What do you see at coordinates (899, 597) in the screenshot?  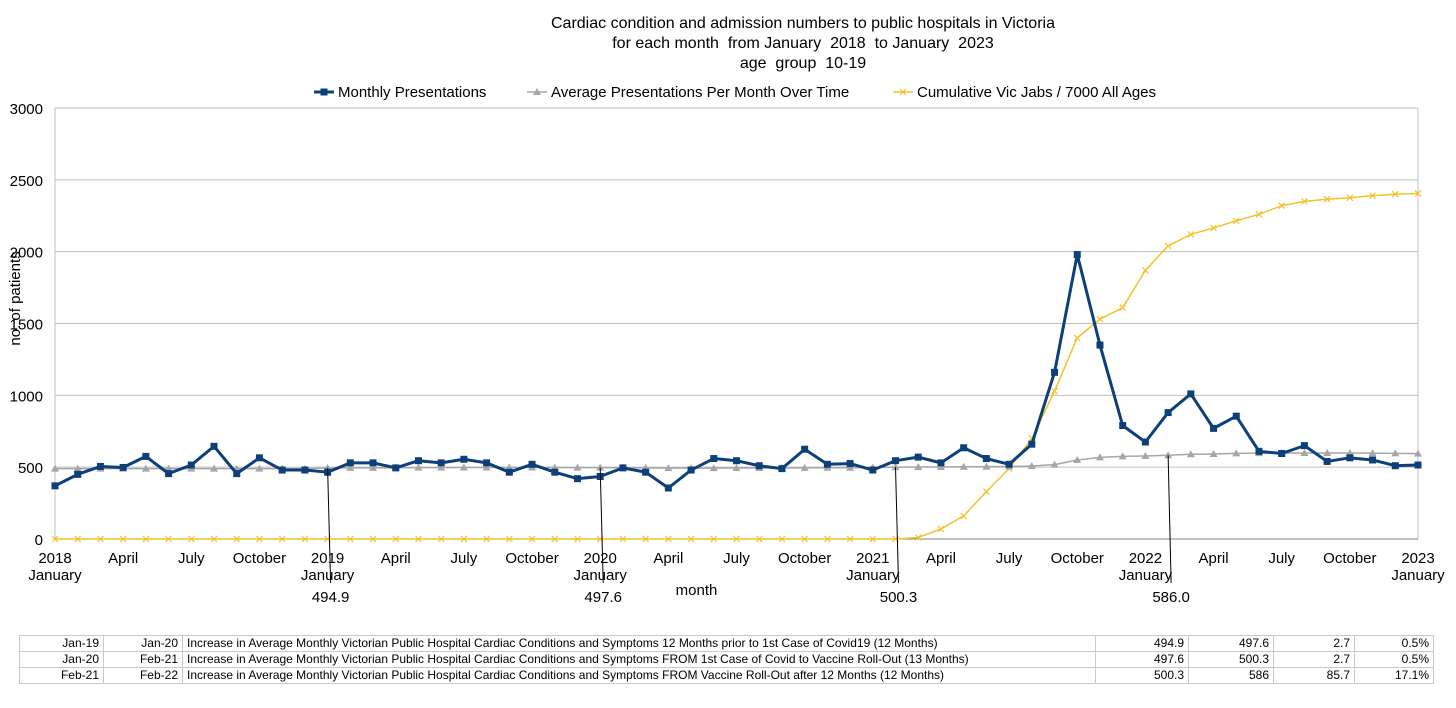 I see `annotation-label: 500.3` at bounding box center [899, 597].